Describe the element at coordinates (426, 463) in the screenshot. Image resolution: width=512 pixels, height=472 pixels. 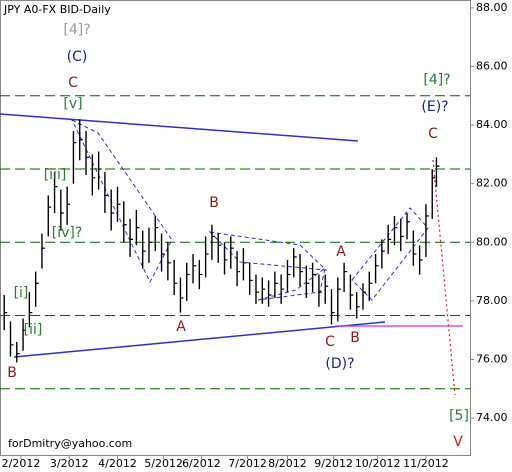
I see `x-tick-label: 11/2012` at that location.